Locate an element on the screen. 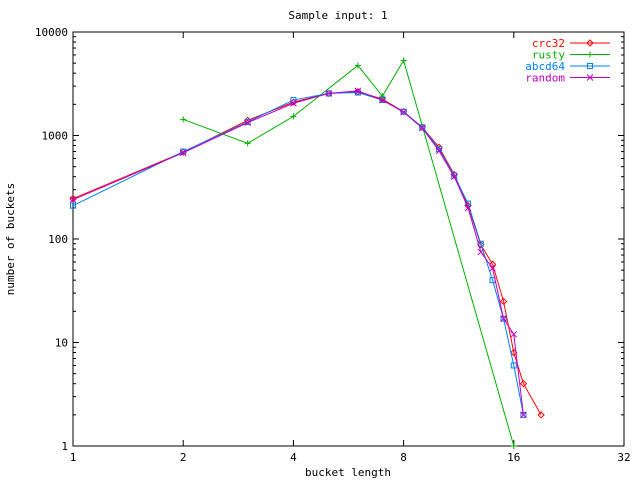 The image size is (640, 480). y-tick-label: 10 is located at coordinates (61, 343).